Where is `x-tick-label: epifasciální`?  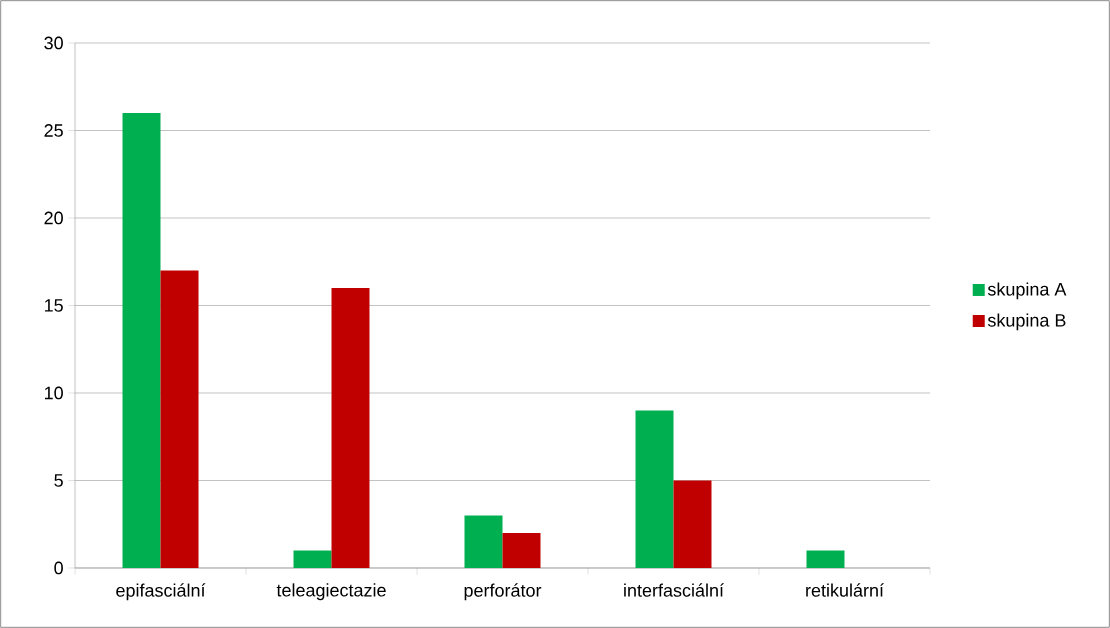
x-tick-label: epifasciální is located at coordinates (161, 592).